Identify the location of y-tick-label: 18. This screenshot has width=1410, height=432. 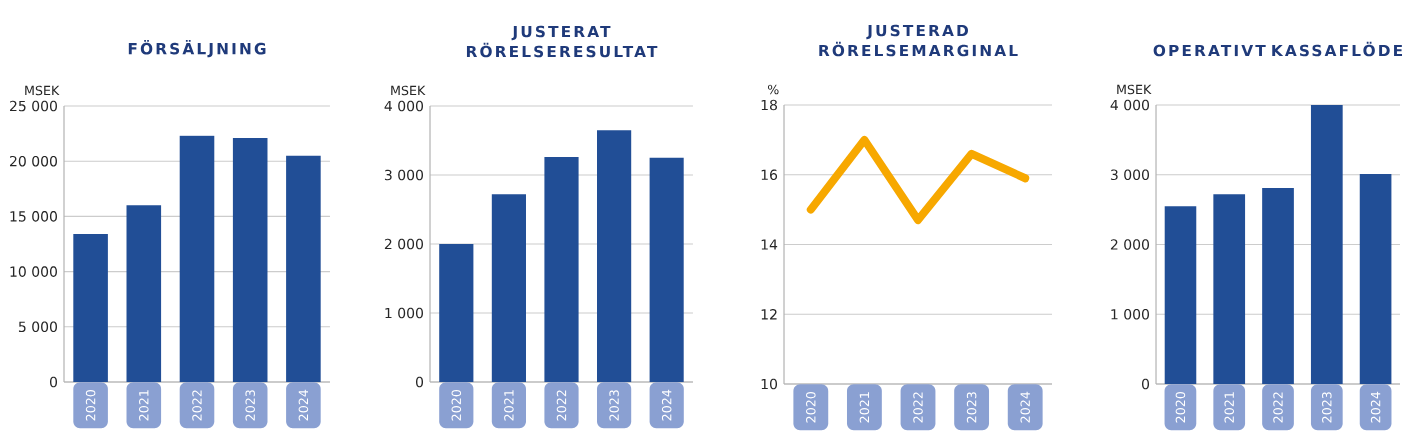
(769, 105).